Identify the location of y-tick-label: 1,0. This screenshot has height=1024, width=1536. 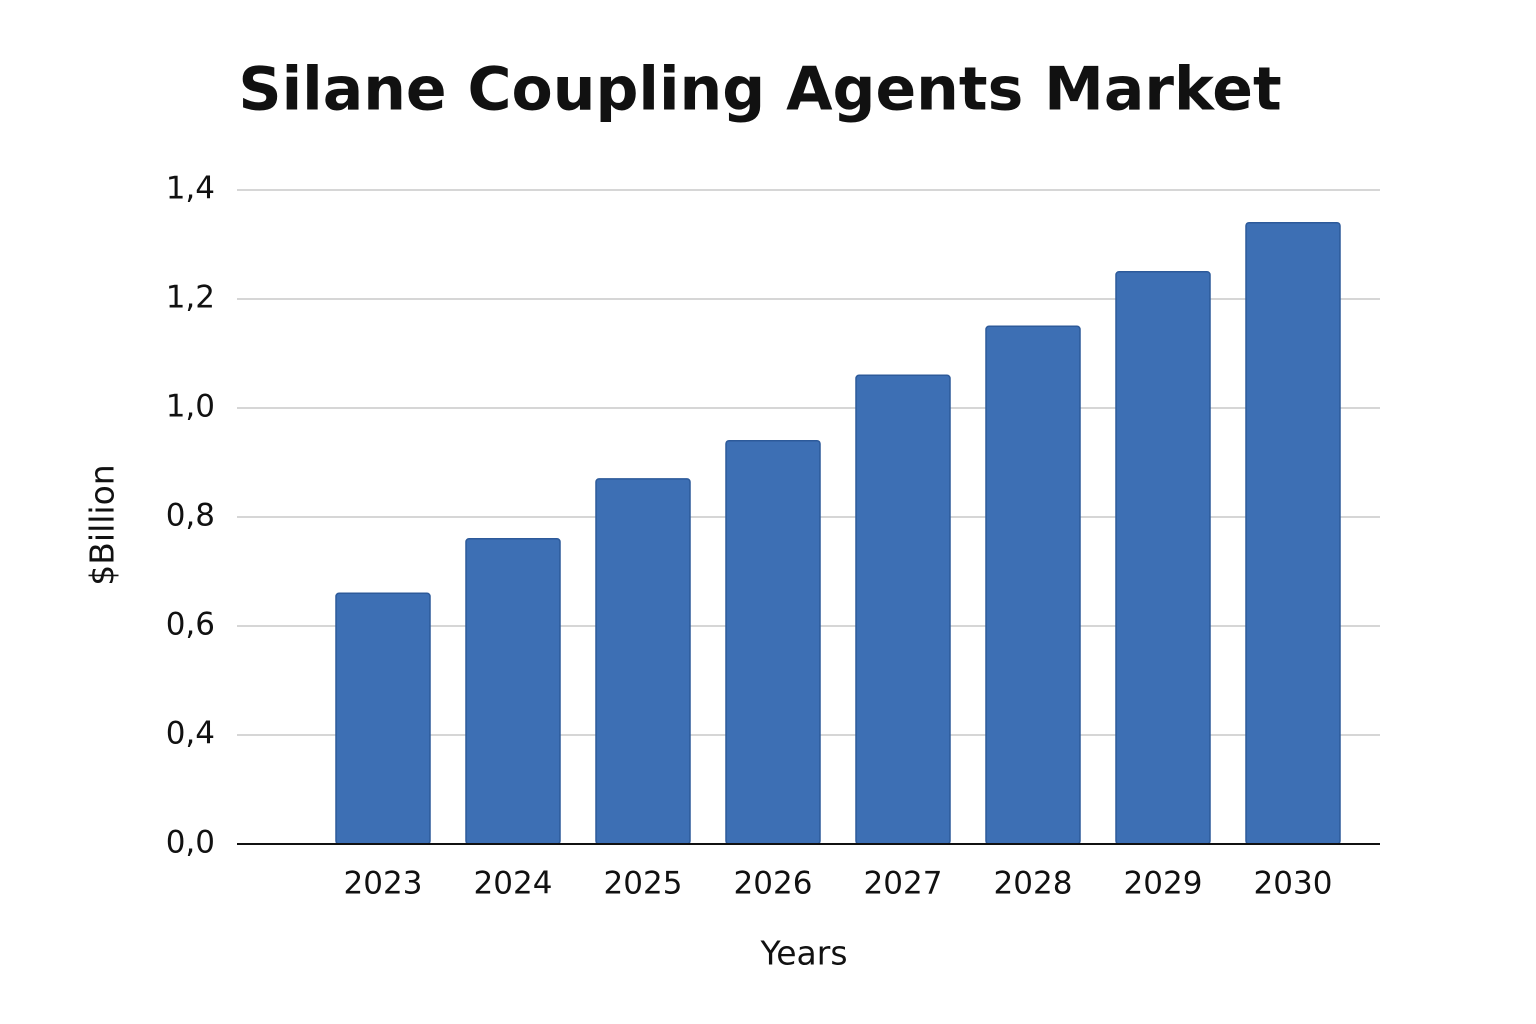
(190, 407).